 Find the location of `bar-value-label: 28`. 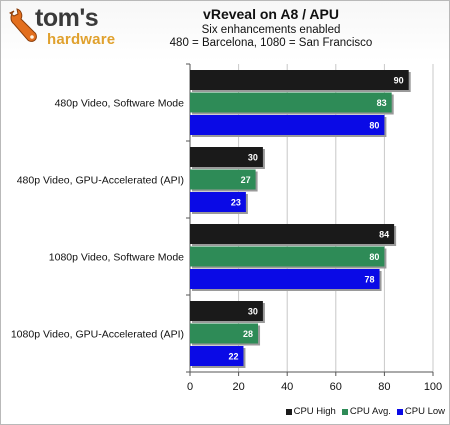

bar-value-label: 28 is located at coordinates (248, 334).